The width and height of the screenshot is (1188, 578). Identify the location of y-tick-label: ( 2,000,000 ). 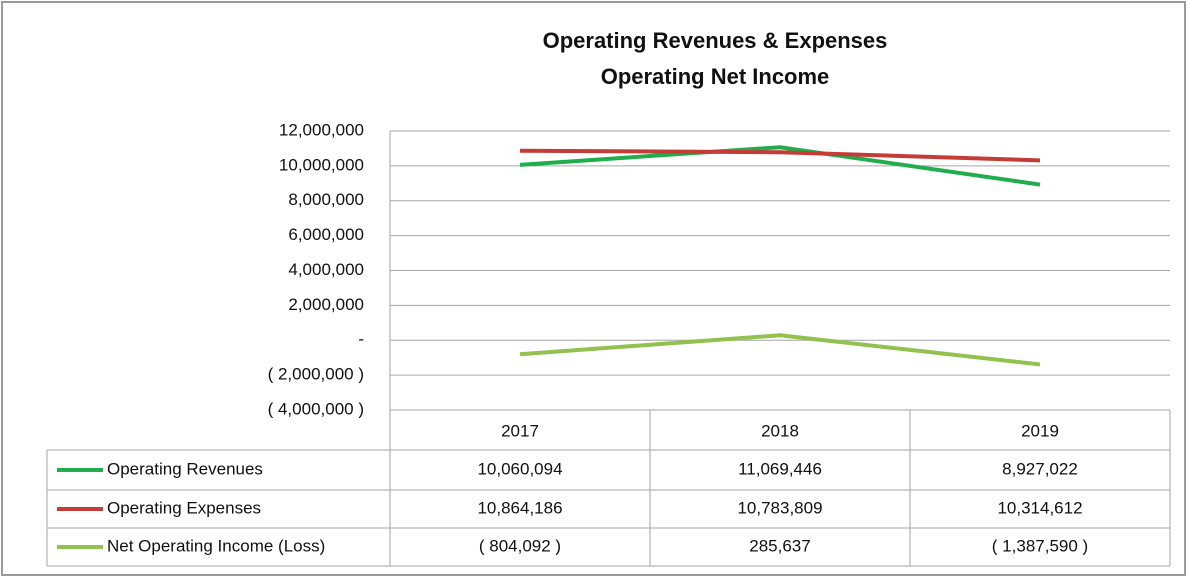
(316, 374).